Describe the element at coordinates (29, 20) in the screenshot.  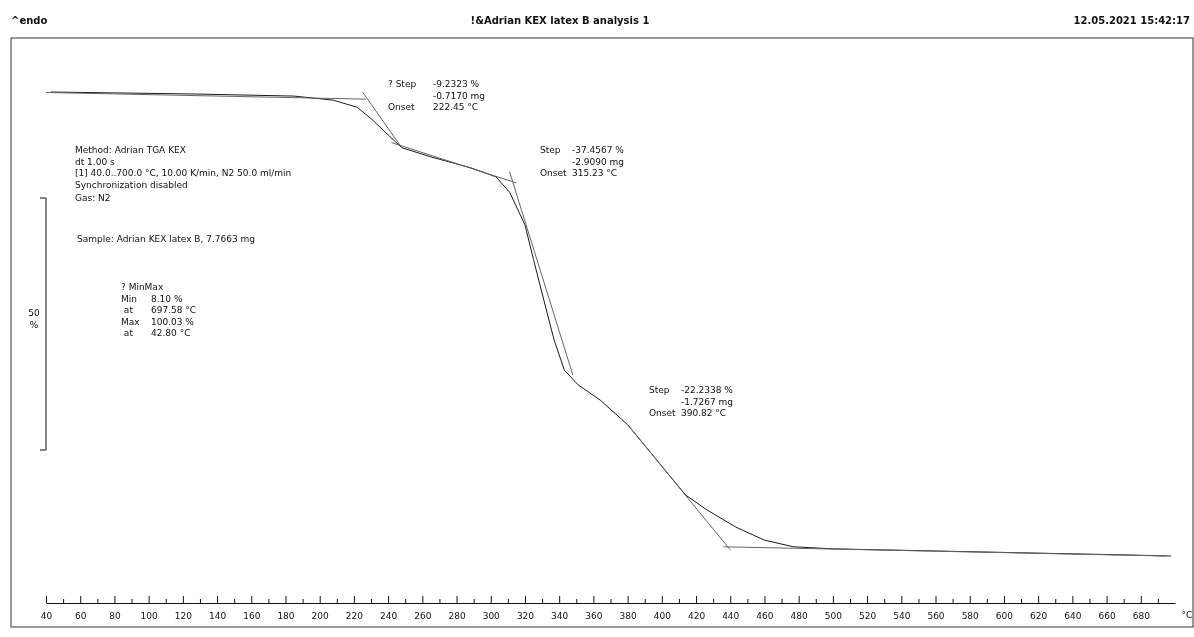
I see `text: ^endo` at that location.